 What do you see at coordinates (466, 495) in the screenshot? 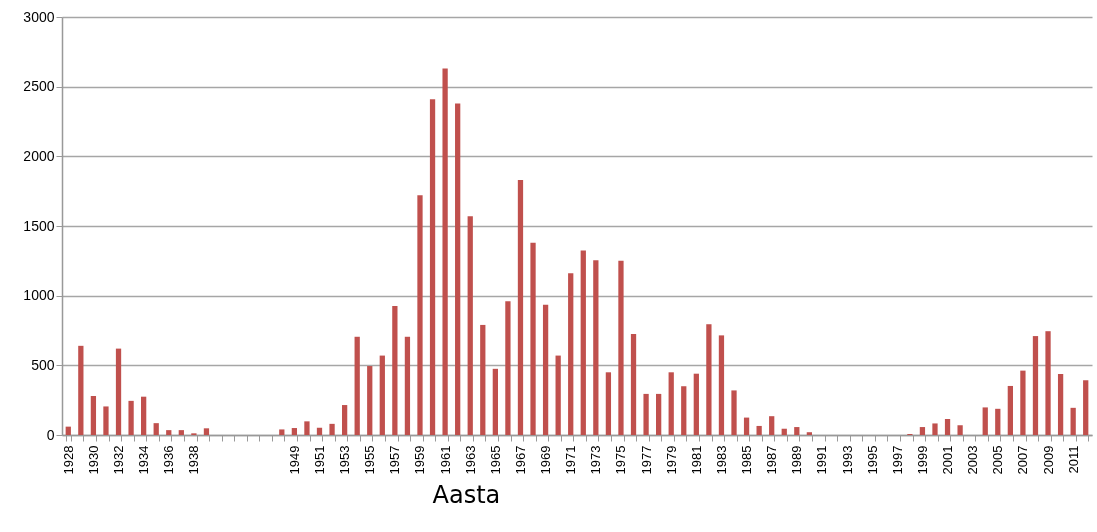
I see `x-axis-title: Aasta` at bounding box center [466, 495].